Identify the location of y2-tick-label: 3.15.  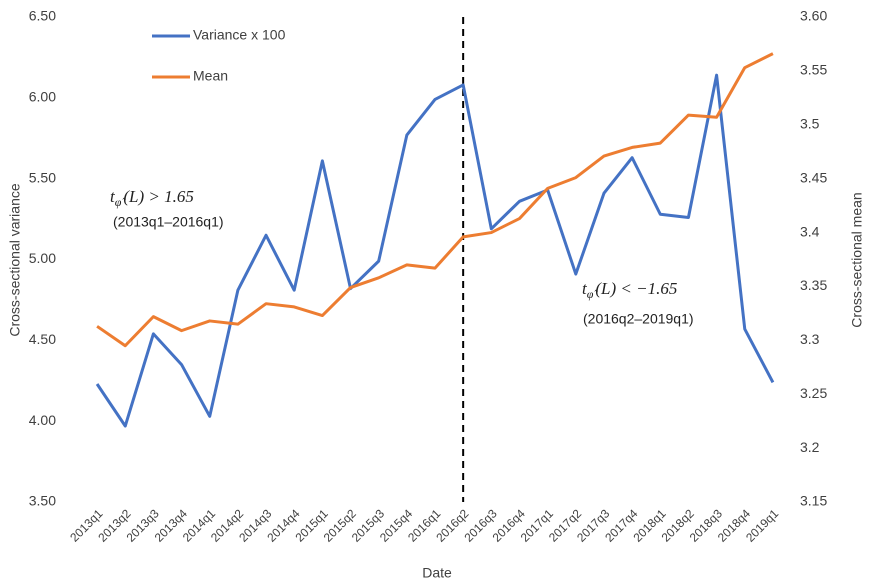
(813, 501).